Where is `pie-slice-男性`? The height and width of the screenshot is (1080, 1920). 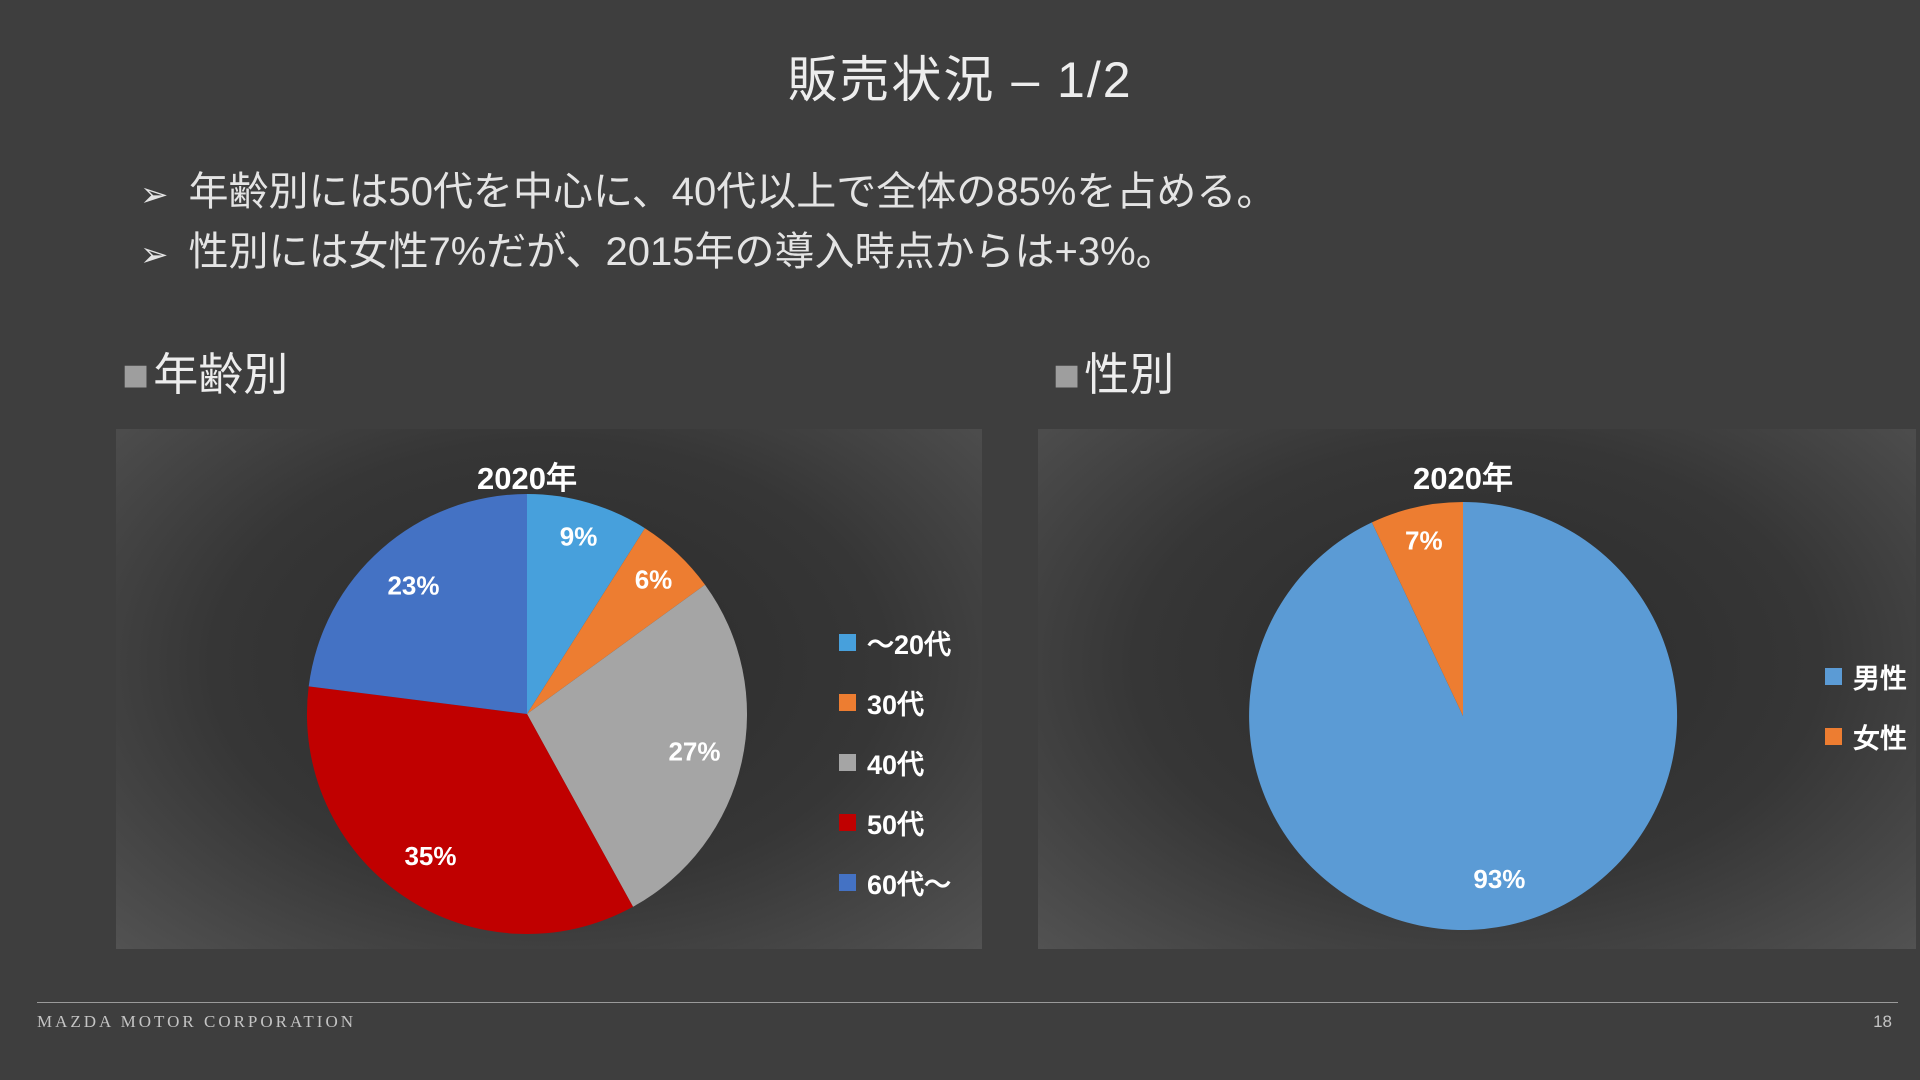 pie-slice-男性 is located at coordinates (1463, 716).